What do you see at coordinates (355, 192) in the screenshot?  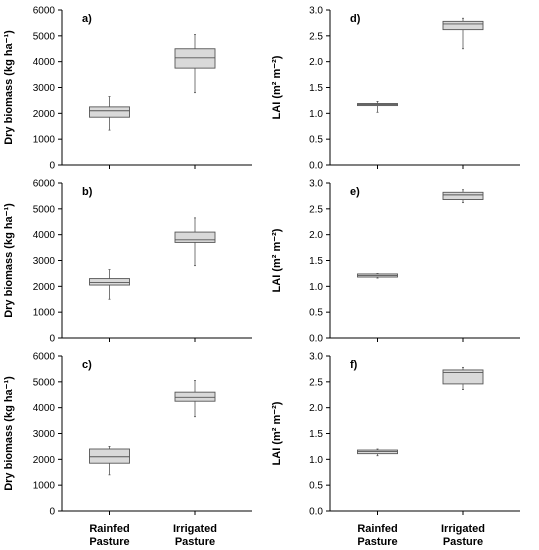 I see `panel-label: e)` at bounding box center [355, 192].